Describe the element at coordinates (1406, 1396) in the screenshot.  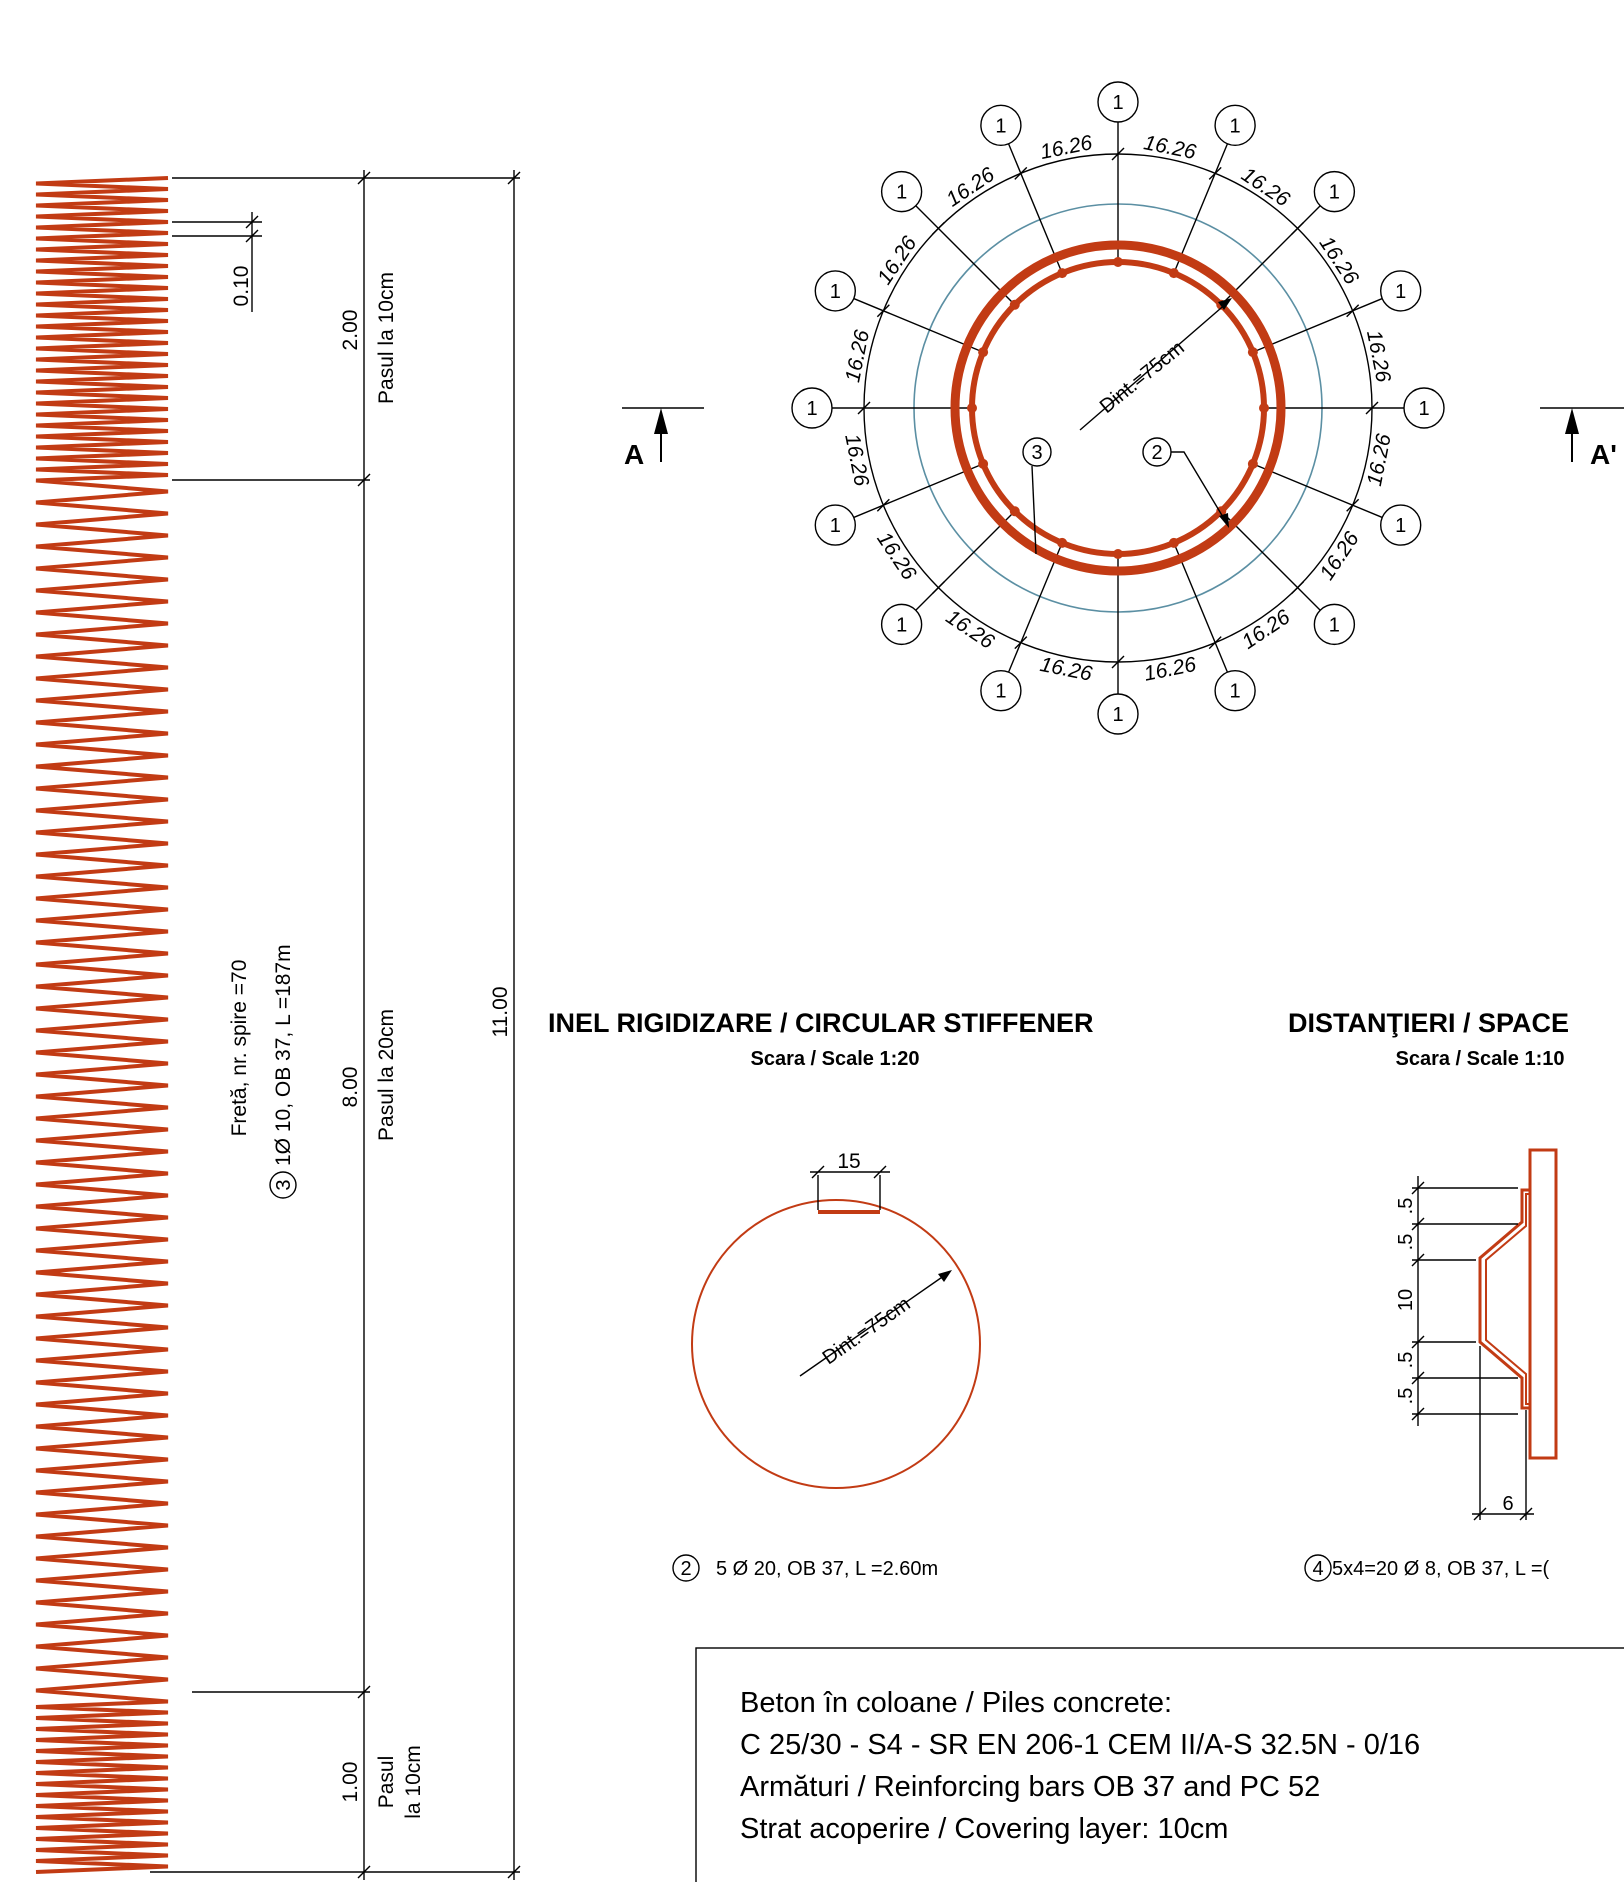
I see `spacer-dim-5: .5` at that location.